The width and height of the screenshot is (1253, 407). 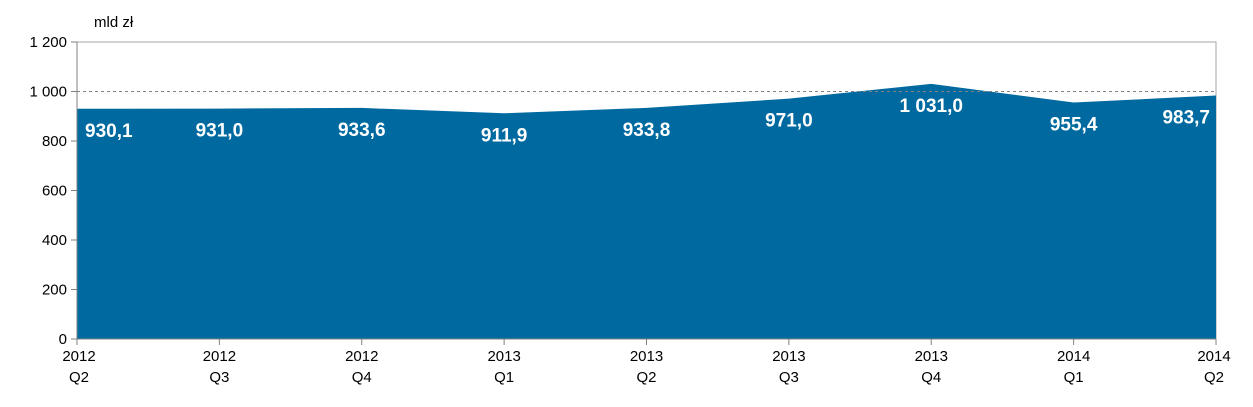 What do you see at coordinates (647, 130) in the screenshot?
I see `data-label: 933,8` at bounding box center [647, 130].